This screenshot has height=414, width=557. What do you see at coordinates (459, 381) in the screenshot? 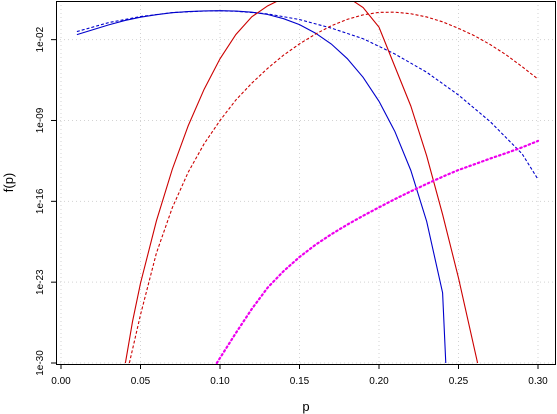
I see `x-tick-label: 0.25` at bounding box center [459, 381].